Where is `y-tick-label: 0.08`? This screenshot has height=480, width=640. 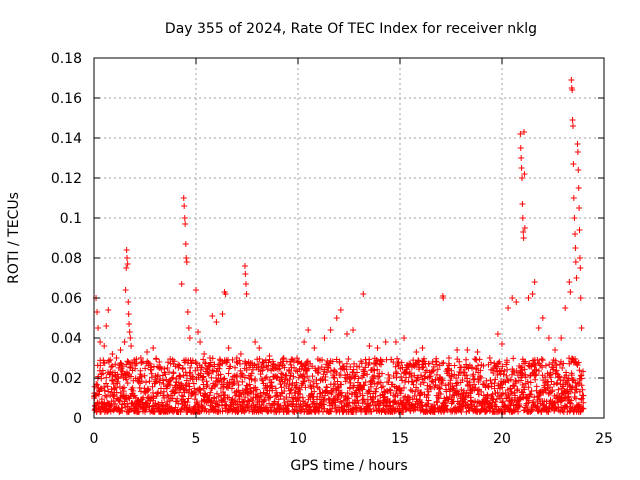 y-tick-label: 0.08 is located at coordinates (66, 259).